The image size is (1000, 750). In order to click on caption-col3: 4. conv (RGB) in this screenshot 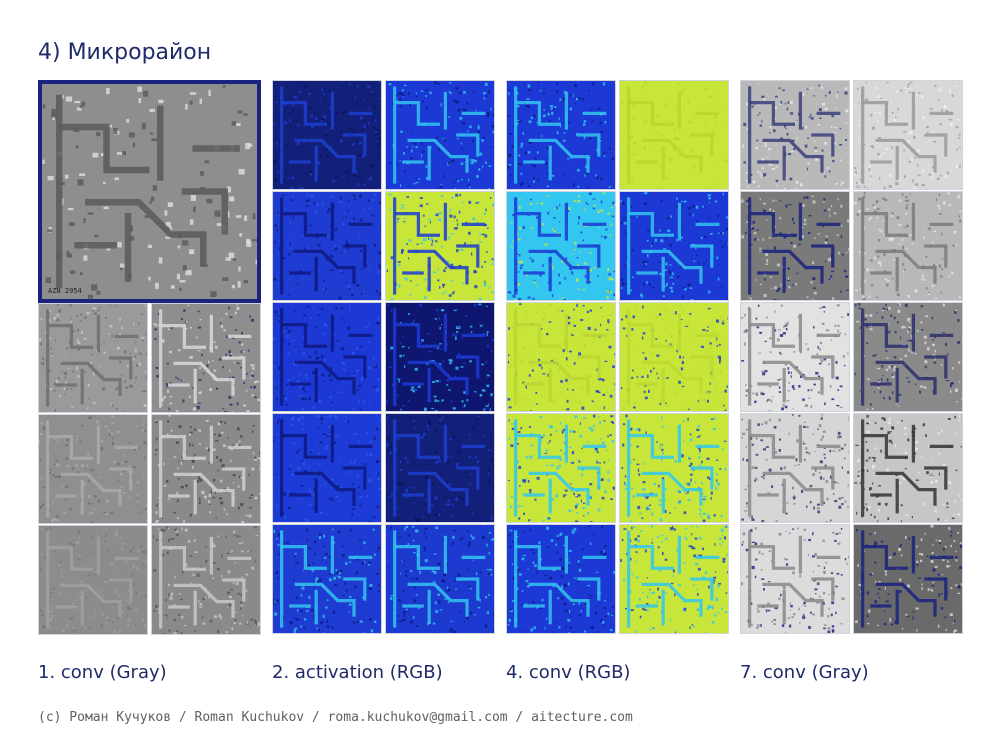, I will do `click(568, 672)`.